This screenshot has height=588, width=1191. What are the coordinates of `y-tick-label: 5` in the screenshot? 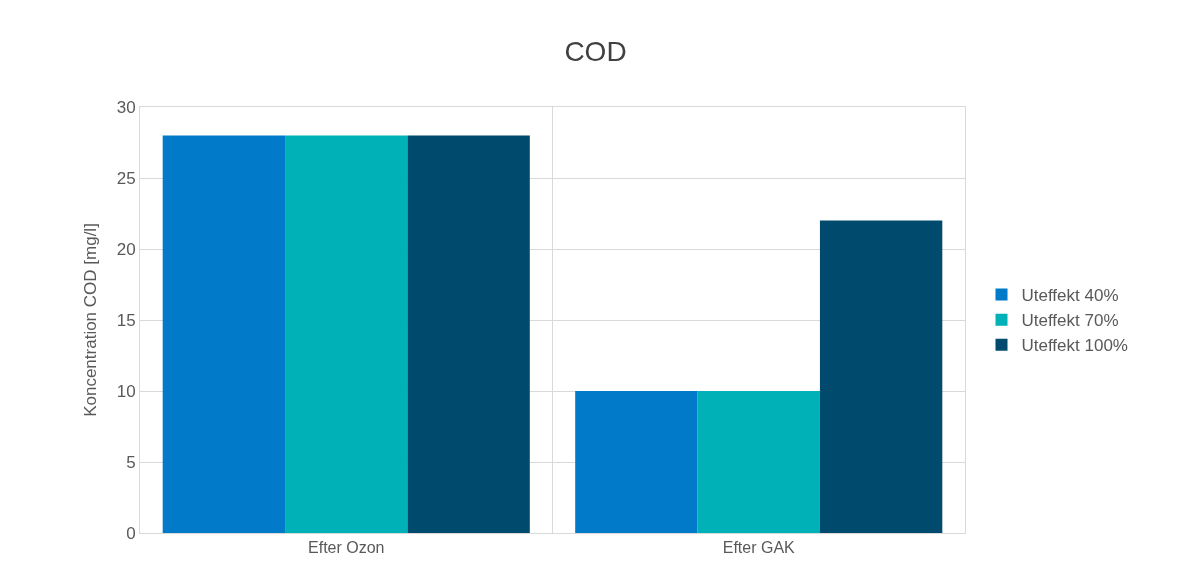 It's located at (131, 462).